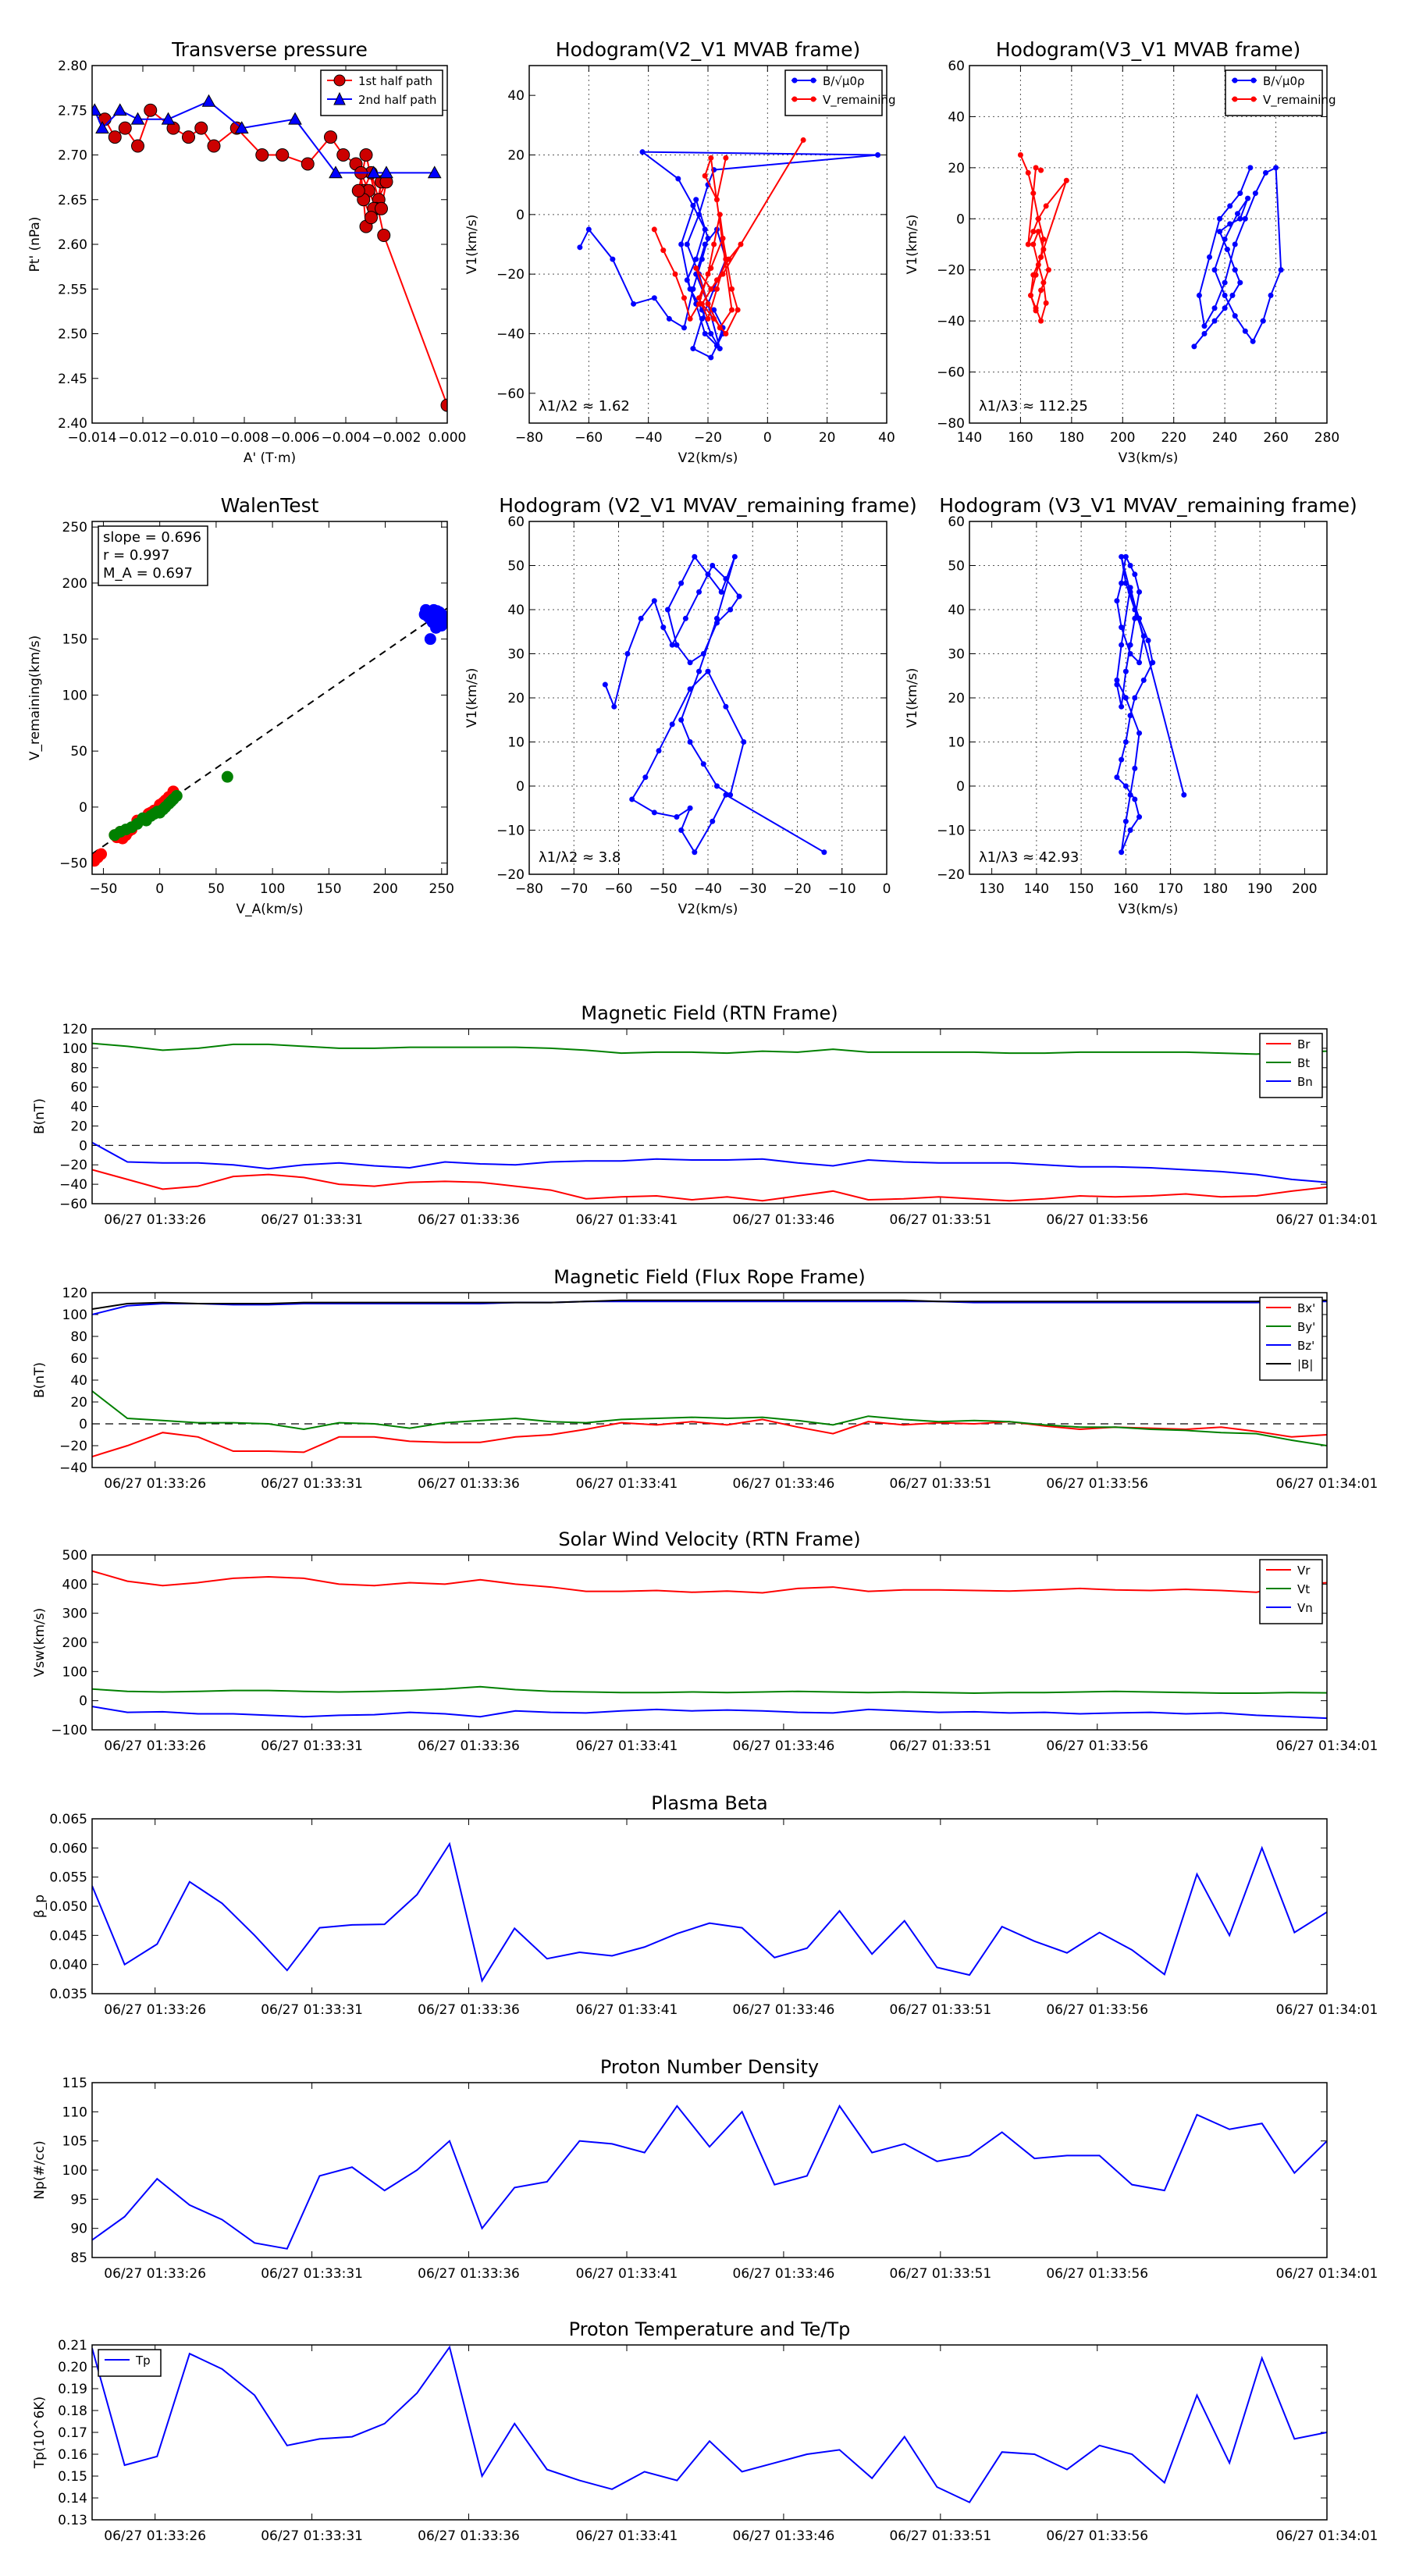  Describe the element at coordinates (516, 156) in the screenshot. I see `y-tick-label: 20` at that location.